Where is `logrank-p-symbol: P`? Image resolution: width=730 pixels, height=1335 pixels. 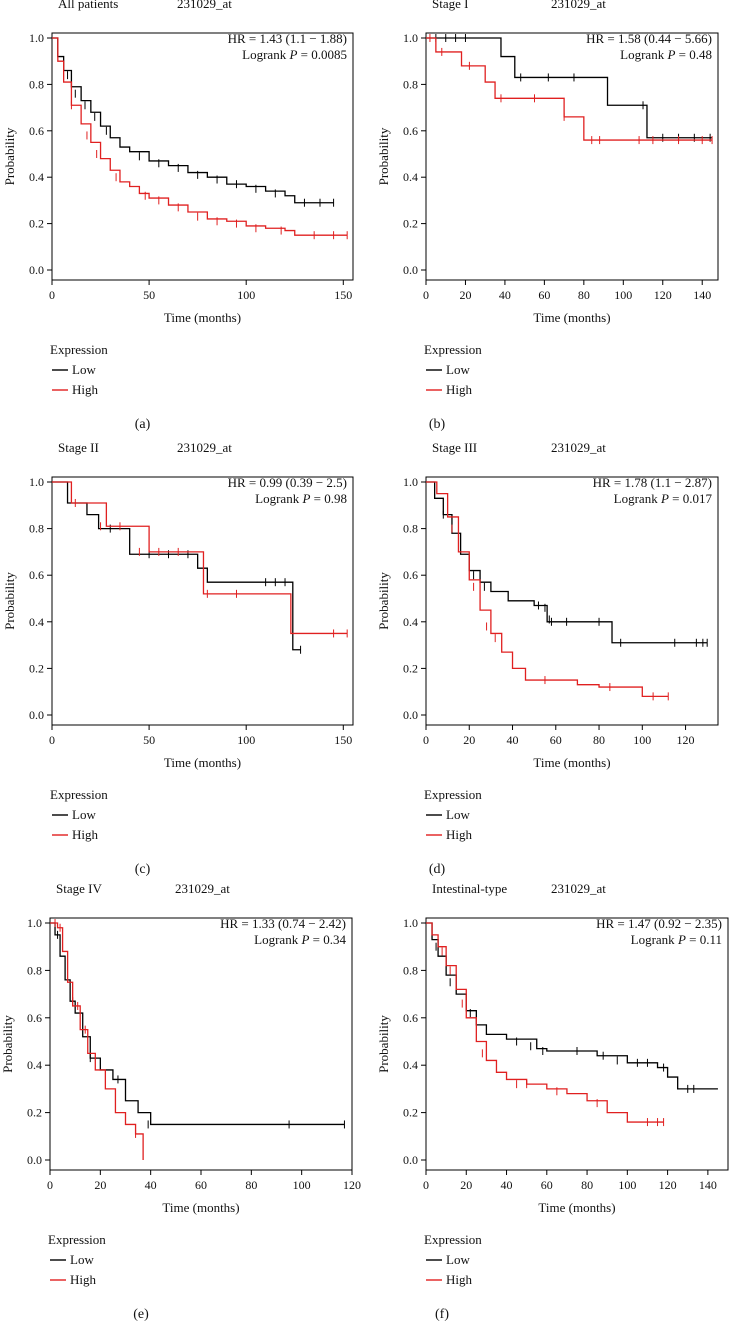 logrank-p-symbol: P is located at coordinates (681, 939).